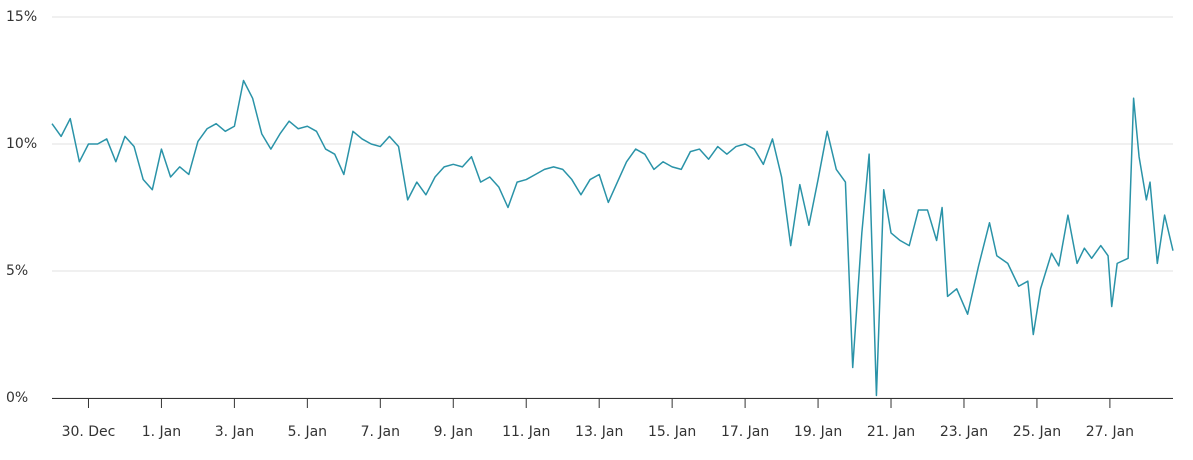 This screenshot has width=1193, height=460. Describe the element at coordinates (17, 398) in the screenshot. I see `y-tick-label: 0%` at that location.